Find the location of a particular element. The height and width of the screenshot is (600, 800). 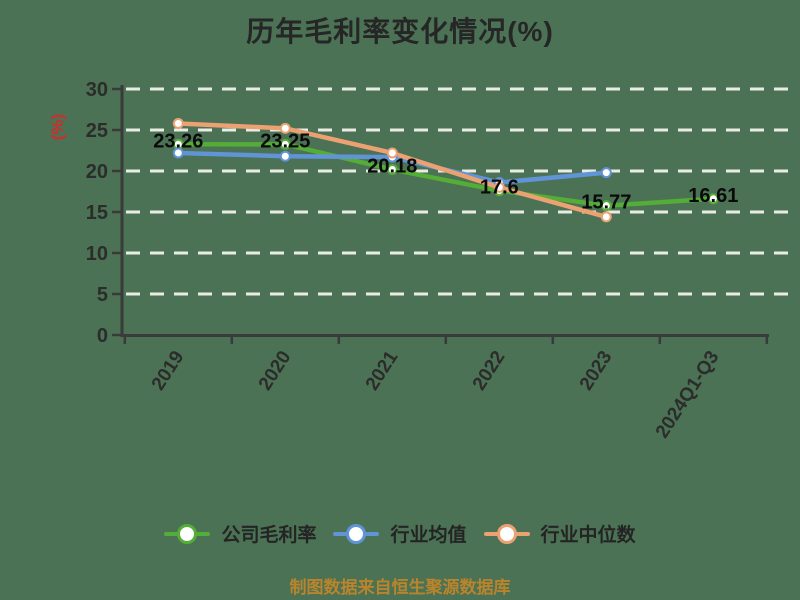

industry-mean-legend-marker-icon is located at coordinates (356, 534).